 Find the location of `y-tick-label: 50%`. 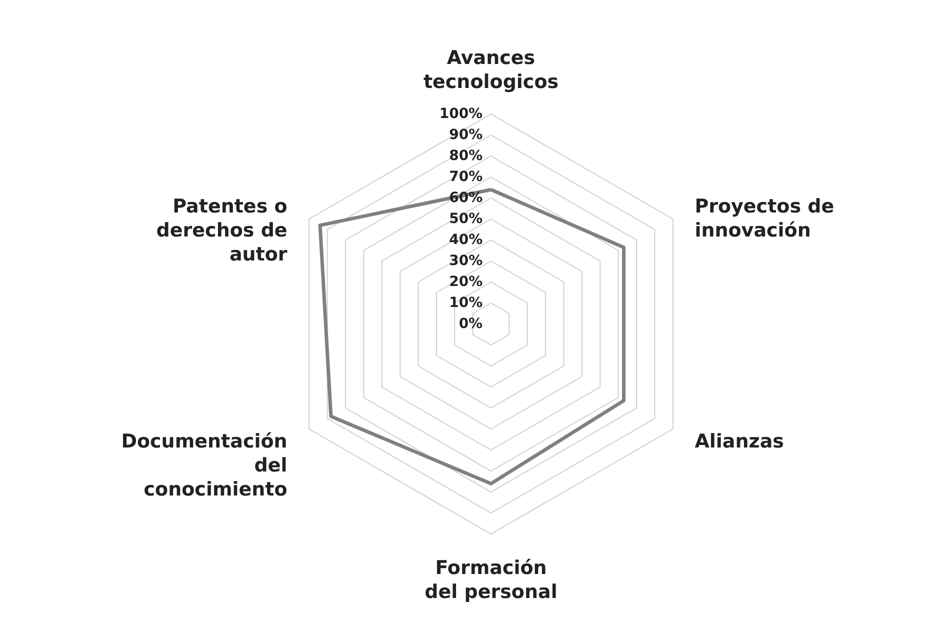

y-tick-label: 50% is located at coordinates (466, 219).